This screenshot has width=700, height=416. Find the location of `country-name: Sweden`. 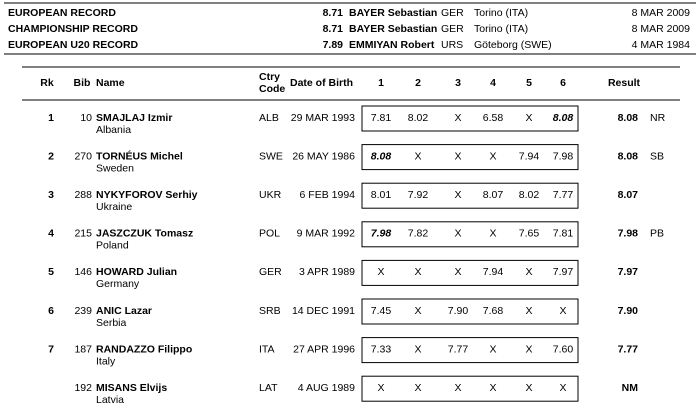

country-name: Sweden is located at coordinates (115, 168).